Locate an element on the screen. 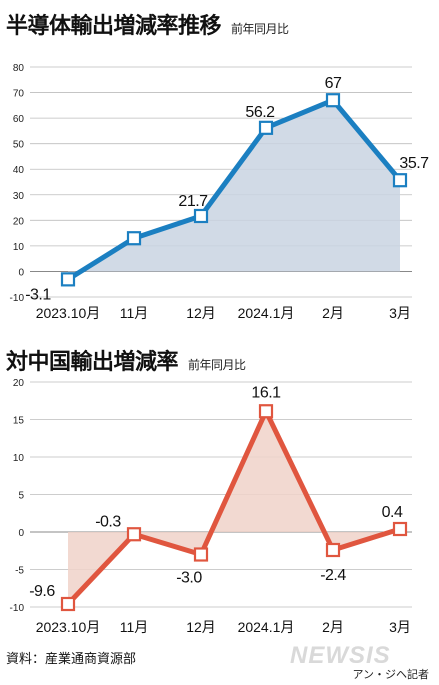 The image size is (439, 685). chart2-y-tick-label: 5 is located at coordinates (21, 496).